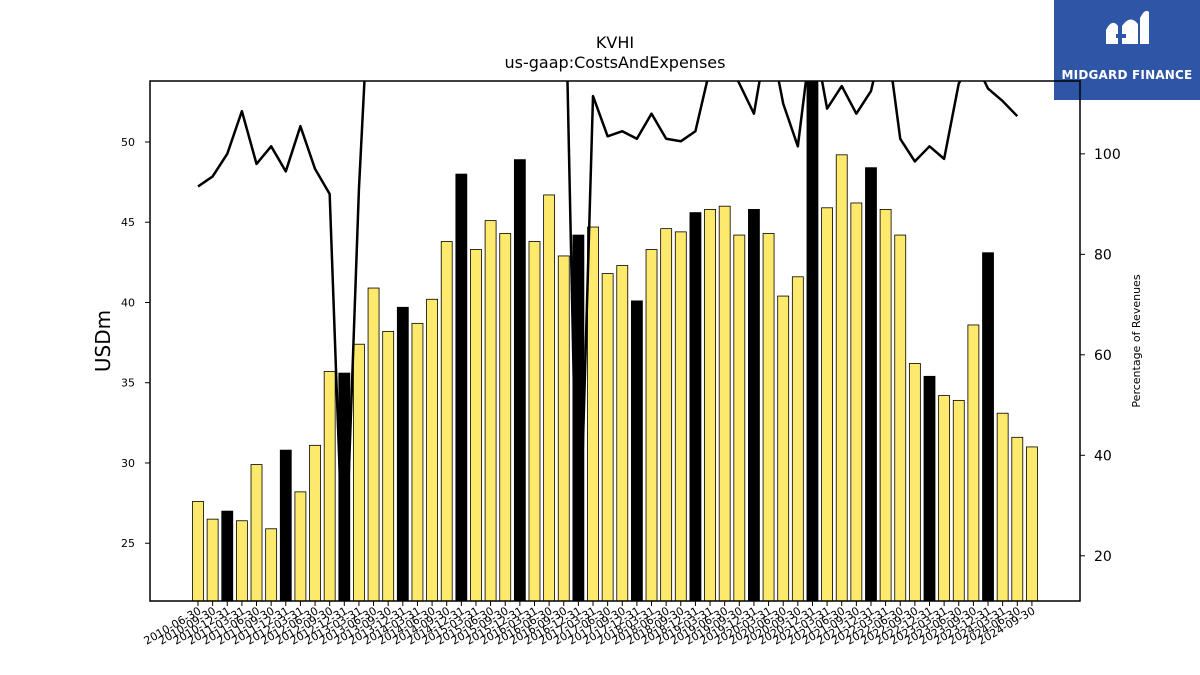 The width and height of the screenshot is (1200, 675). What do you see at coordinates (1136, 340) in the screenshot?
I see `y2-axis-label: Percentage of Revenues` at bounding box center [1136, 340].